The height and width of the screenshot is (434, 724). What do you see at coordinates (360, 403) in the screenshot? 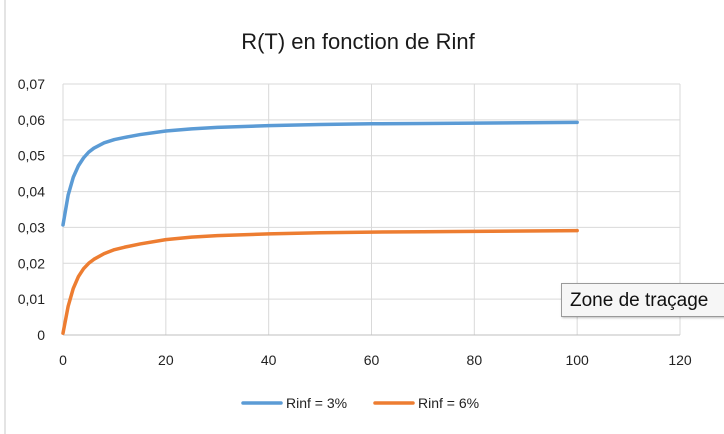
I see `legend: Rinf = 3% Rinf = 6%` at bounding box center [360, 403].